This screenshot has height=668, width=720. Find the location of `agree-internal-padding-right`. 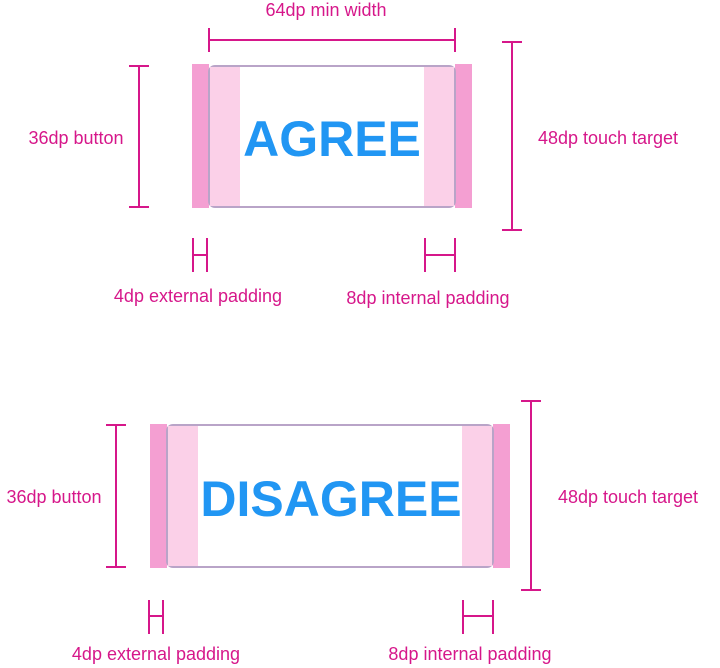

agree-internal-padding-right is located at coordinates (439, 136).